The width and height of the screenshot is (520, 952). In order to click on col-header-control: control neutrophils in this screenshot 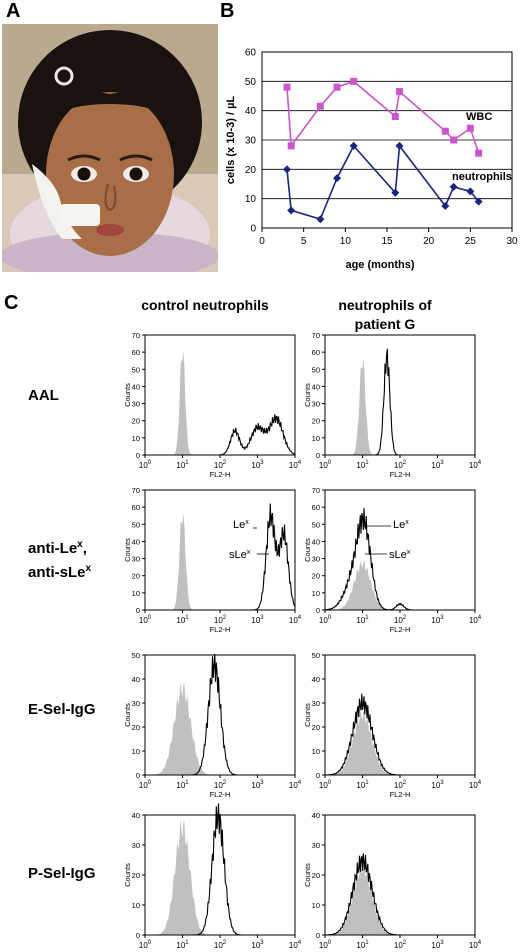, I will do `click(205, 305)`.